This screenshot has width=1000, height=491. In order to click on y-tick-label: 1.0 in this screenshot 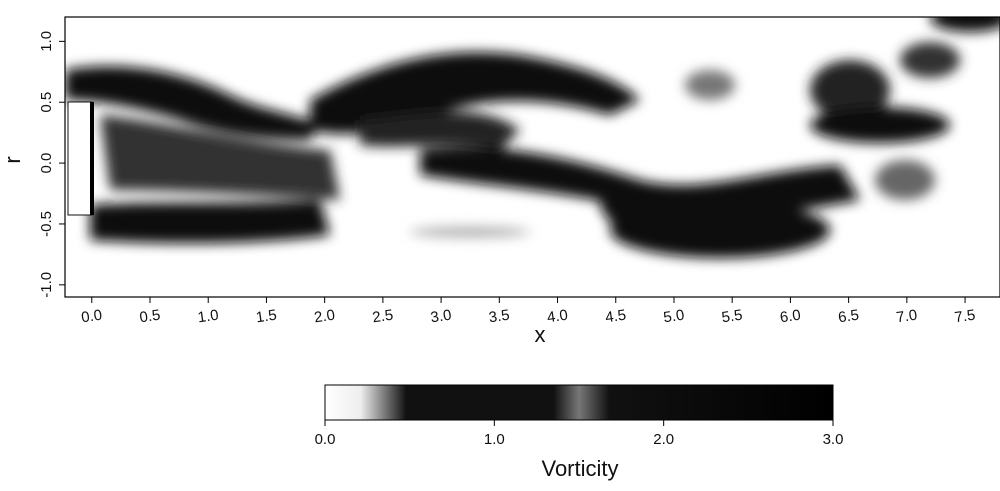, I will do `click(46, 41)`.